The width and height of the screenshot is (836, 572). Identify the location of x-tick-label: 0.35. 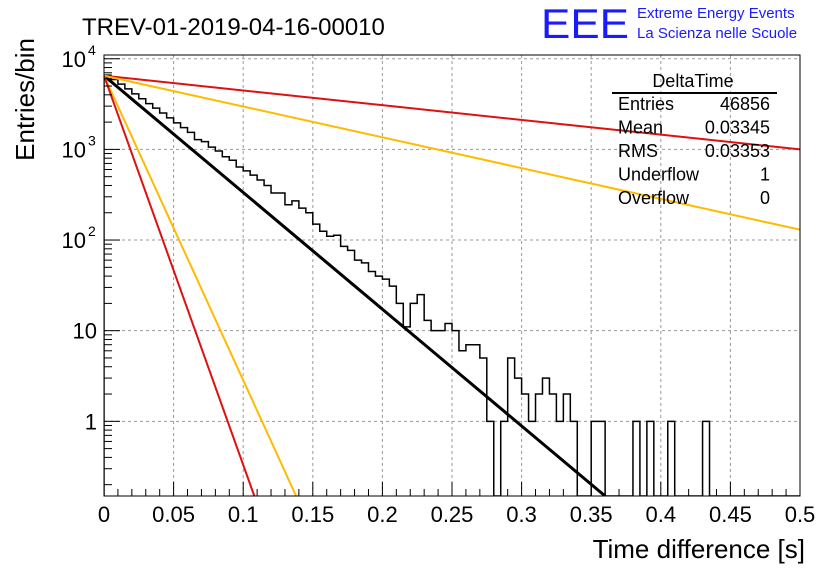
(591, 514).